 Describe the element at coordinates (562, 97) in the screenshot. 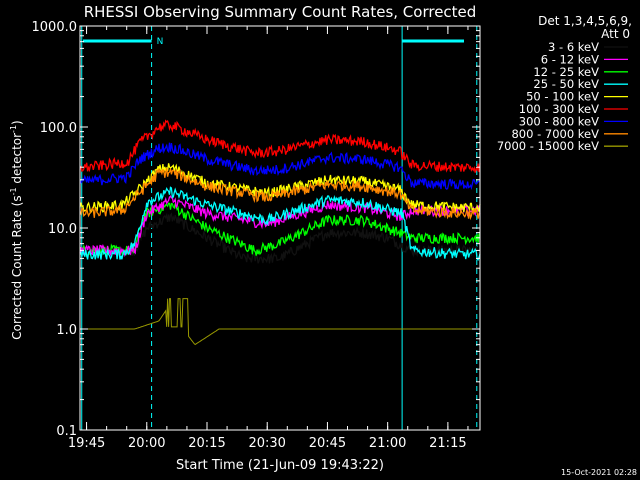

I see `legend-entry-label: 50 - 100 keV` at that location.